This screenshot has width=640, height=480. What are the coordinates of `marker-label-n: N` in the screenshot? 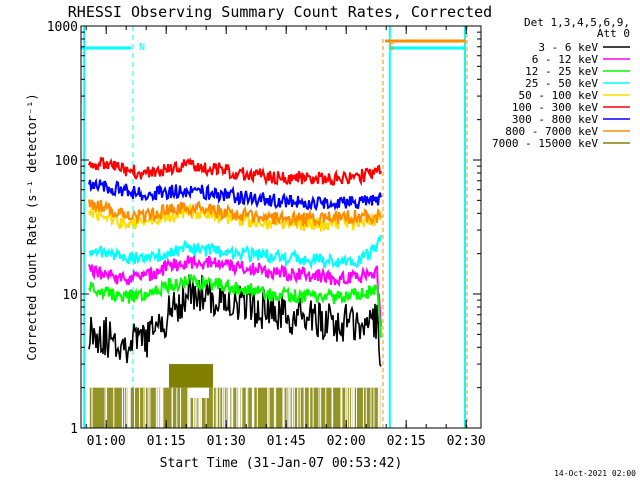 It's located at (142, 47).